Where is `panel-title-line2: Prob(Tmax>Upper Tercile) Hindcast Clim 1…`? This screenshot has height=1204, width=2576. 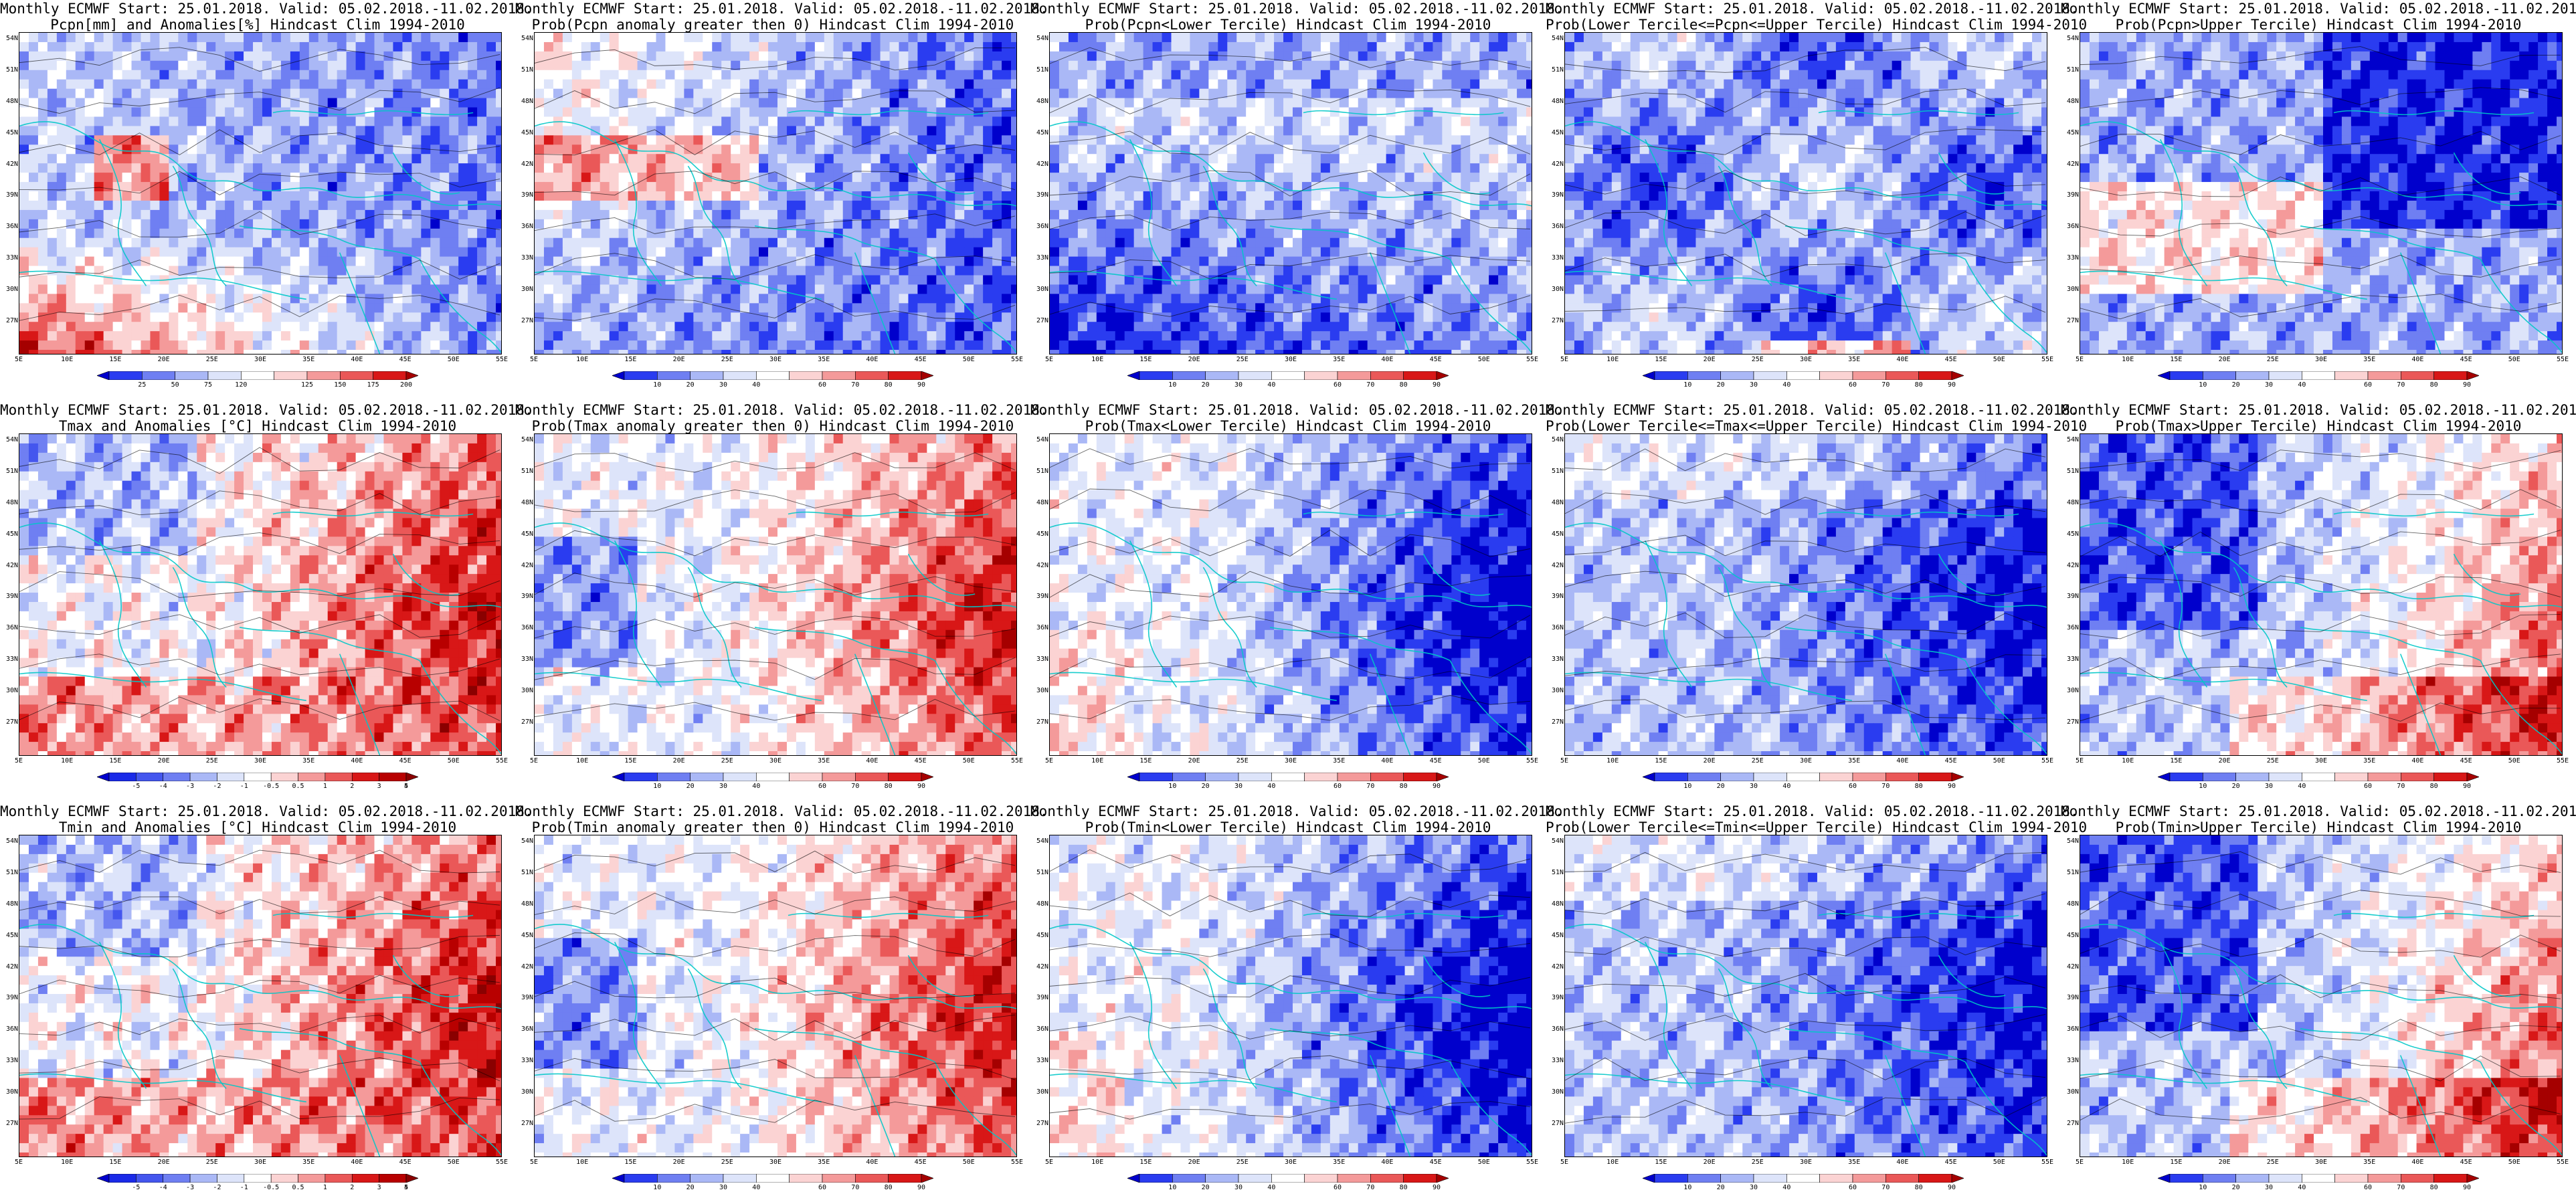
panel-title-line2: Prob(Tmax>Upper Tercile) Hindcast Clim 1… is located at coordinates (2318, 426).